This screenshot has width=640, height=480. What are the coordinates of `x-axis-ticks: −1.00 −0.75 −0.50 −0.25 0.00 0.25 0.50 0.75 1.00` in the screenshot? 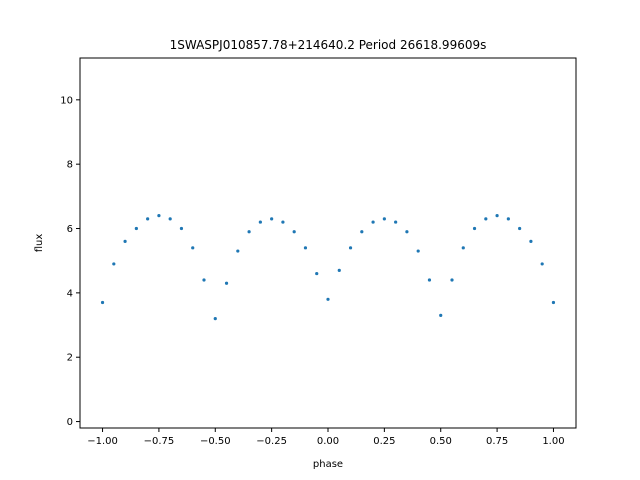 It's located at (326, 437).